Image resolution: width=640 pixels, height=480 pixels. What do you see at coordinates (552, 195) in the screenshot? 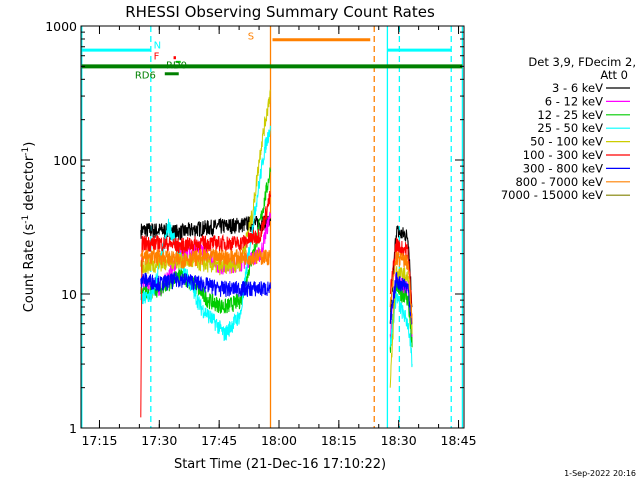
I see `legend-entry-8: 7000 - 15000 keV` at bounding box center [552, 195].